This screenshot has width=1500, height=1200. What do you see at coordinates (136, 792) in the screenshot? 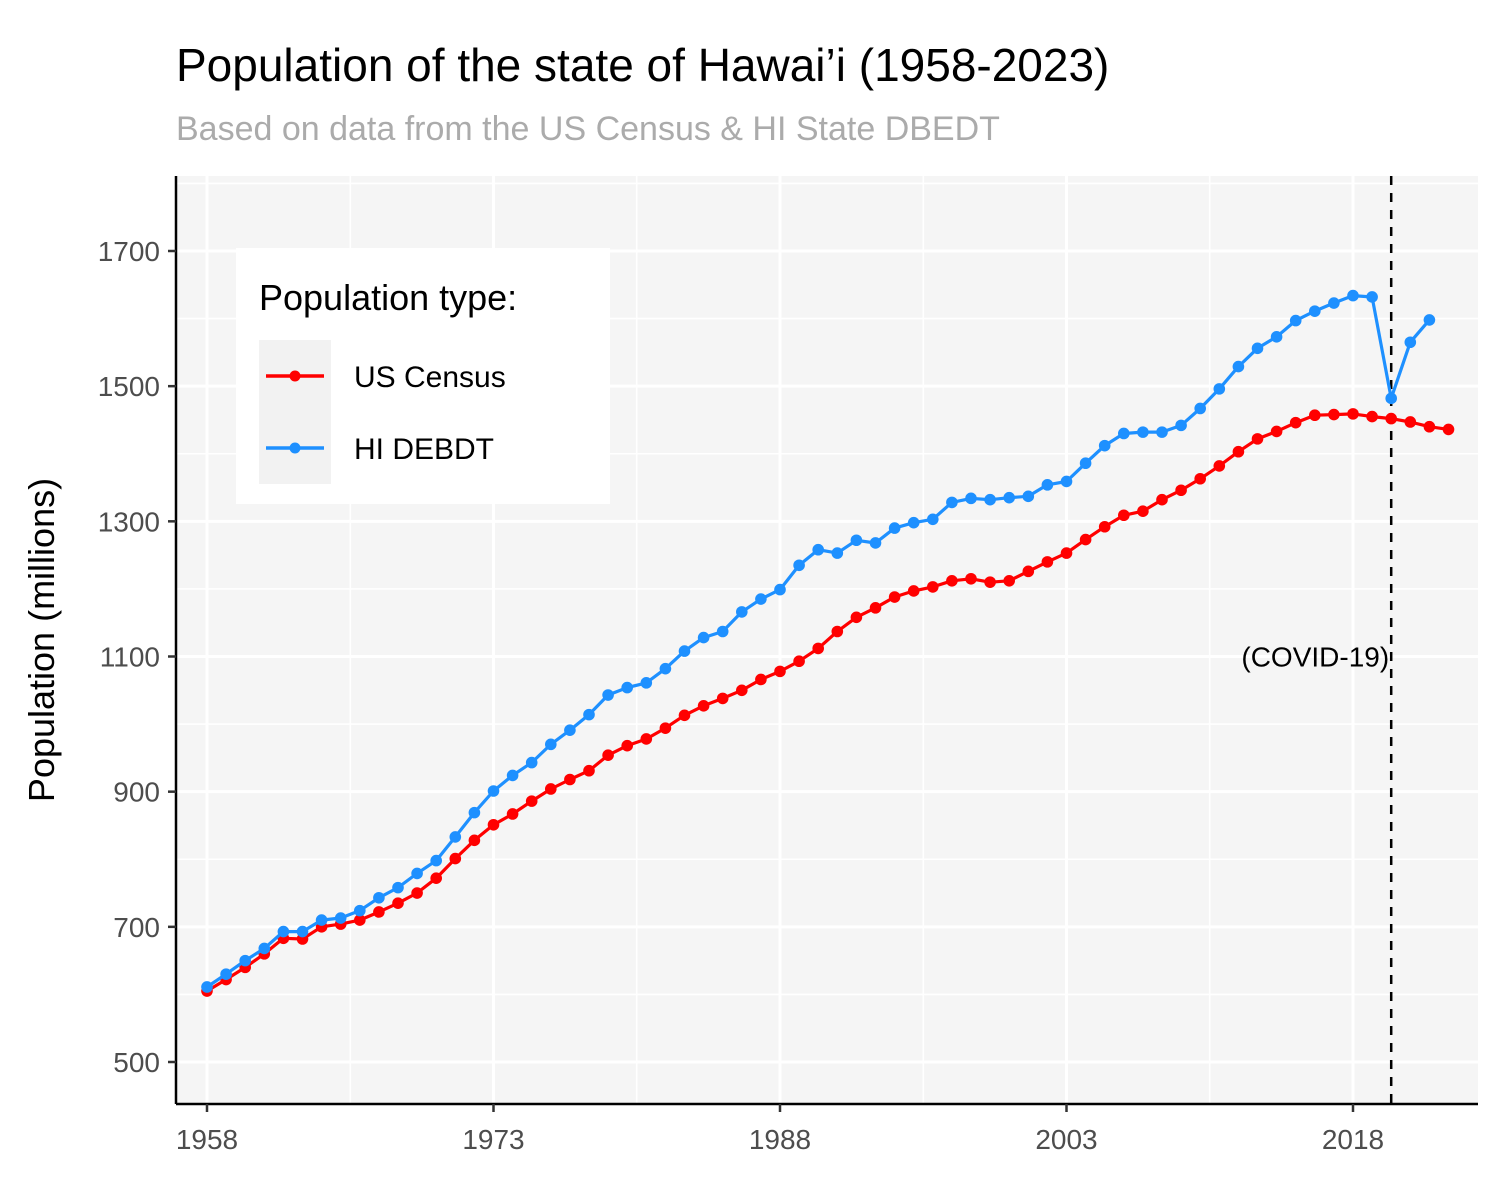
I see `y-tick-label: 900` at bounding box center [136, 792].